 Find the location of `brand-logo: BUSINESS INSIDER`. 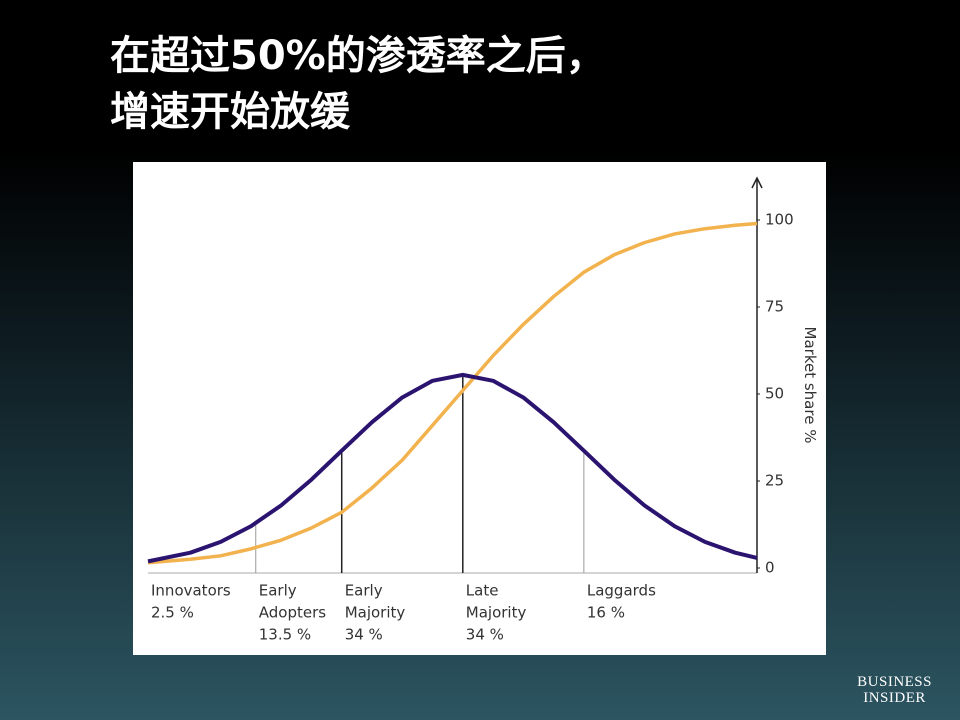

brand-logo: BUSINESS INSIDER is located at coordinates (894, 690).